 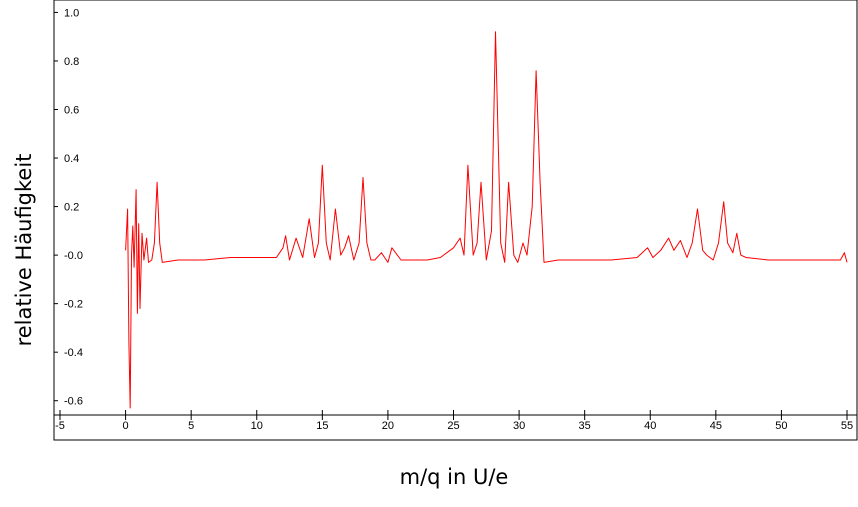 What do you see at coordinates (73, 256) in the screenshot?
I see `y-tick-label: -0.0` at bounding box center [73, 256].